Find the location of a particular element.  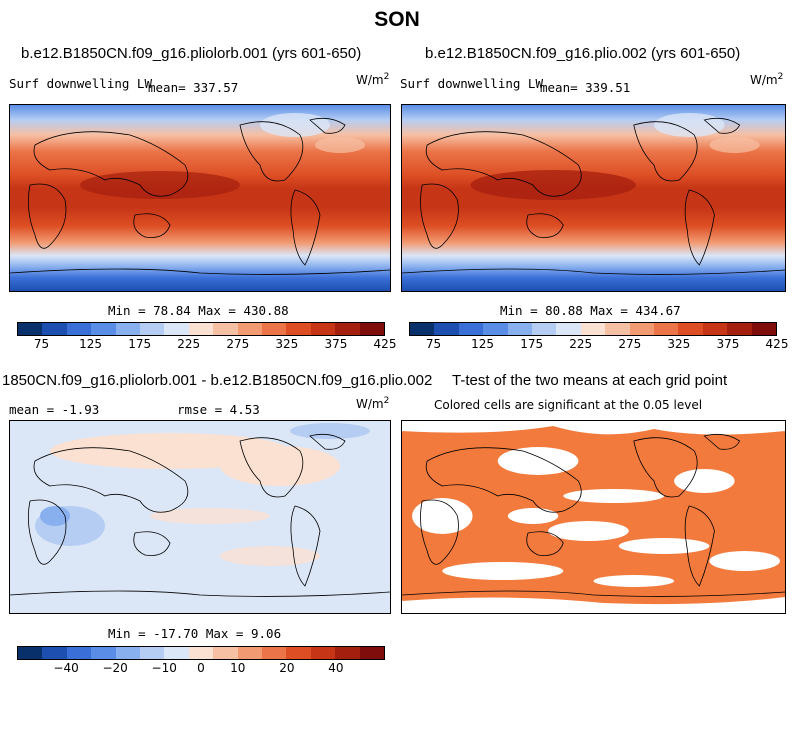

panel2-colorbar is located at coordinates (593, 329).